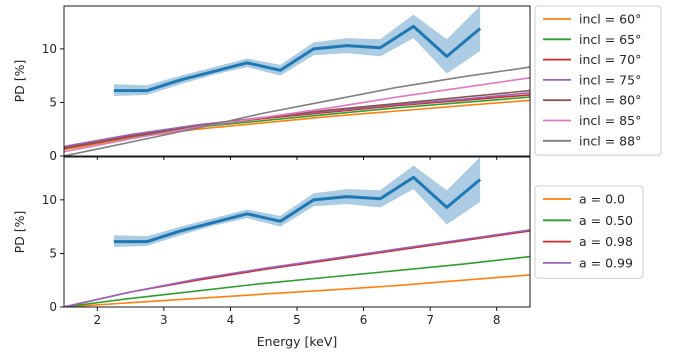  What do you see at coordinates (610, 59) in the screenshot?
I see `legend-label-3: incl = 70°` at bounding box center [610, 59].